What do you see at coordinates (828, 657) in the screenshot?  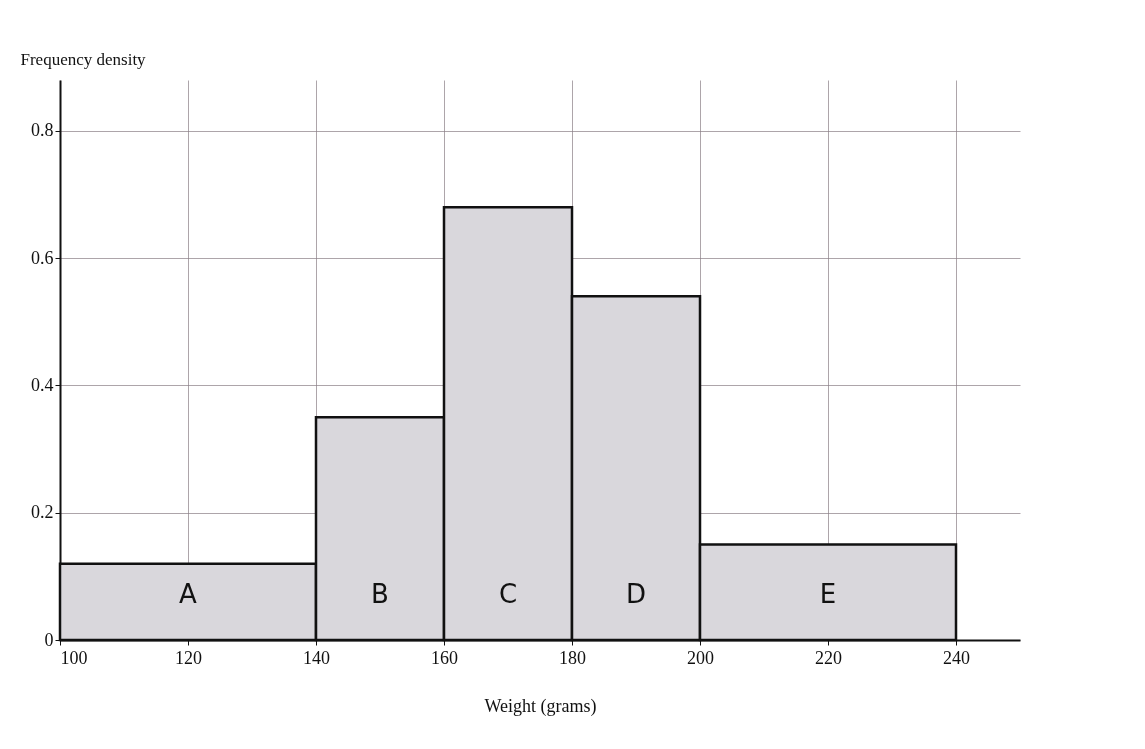 I see `x-tick-label: 220` at bounding box center [828, 657].